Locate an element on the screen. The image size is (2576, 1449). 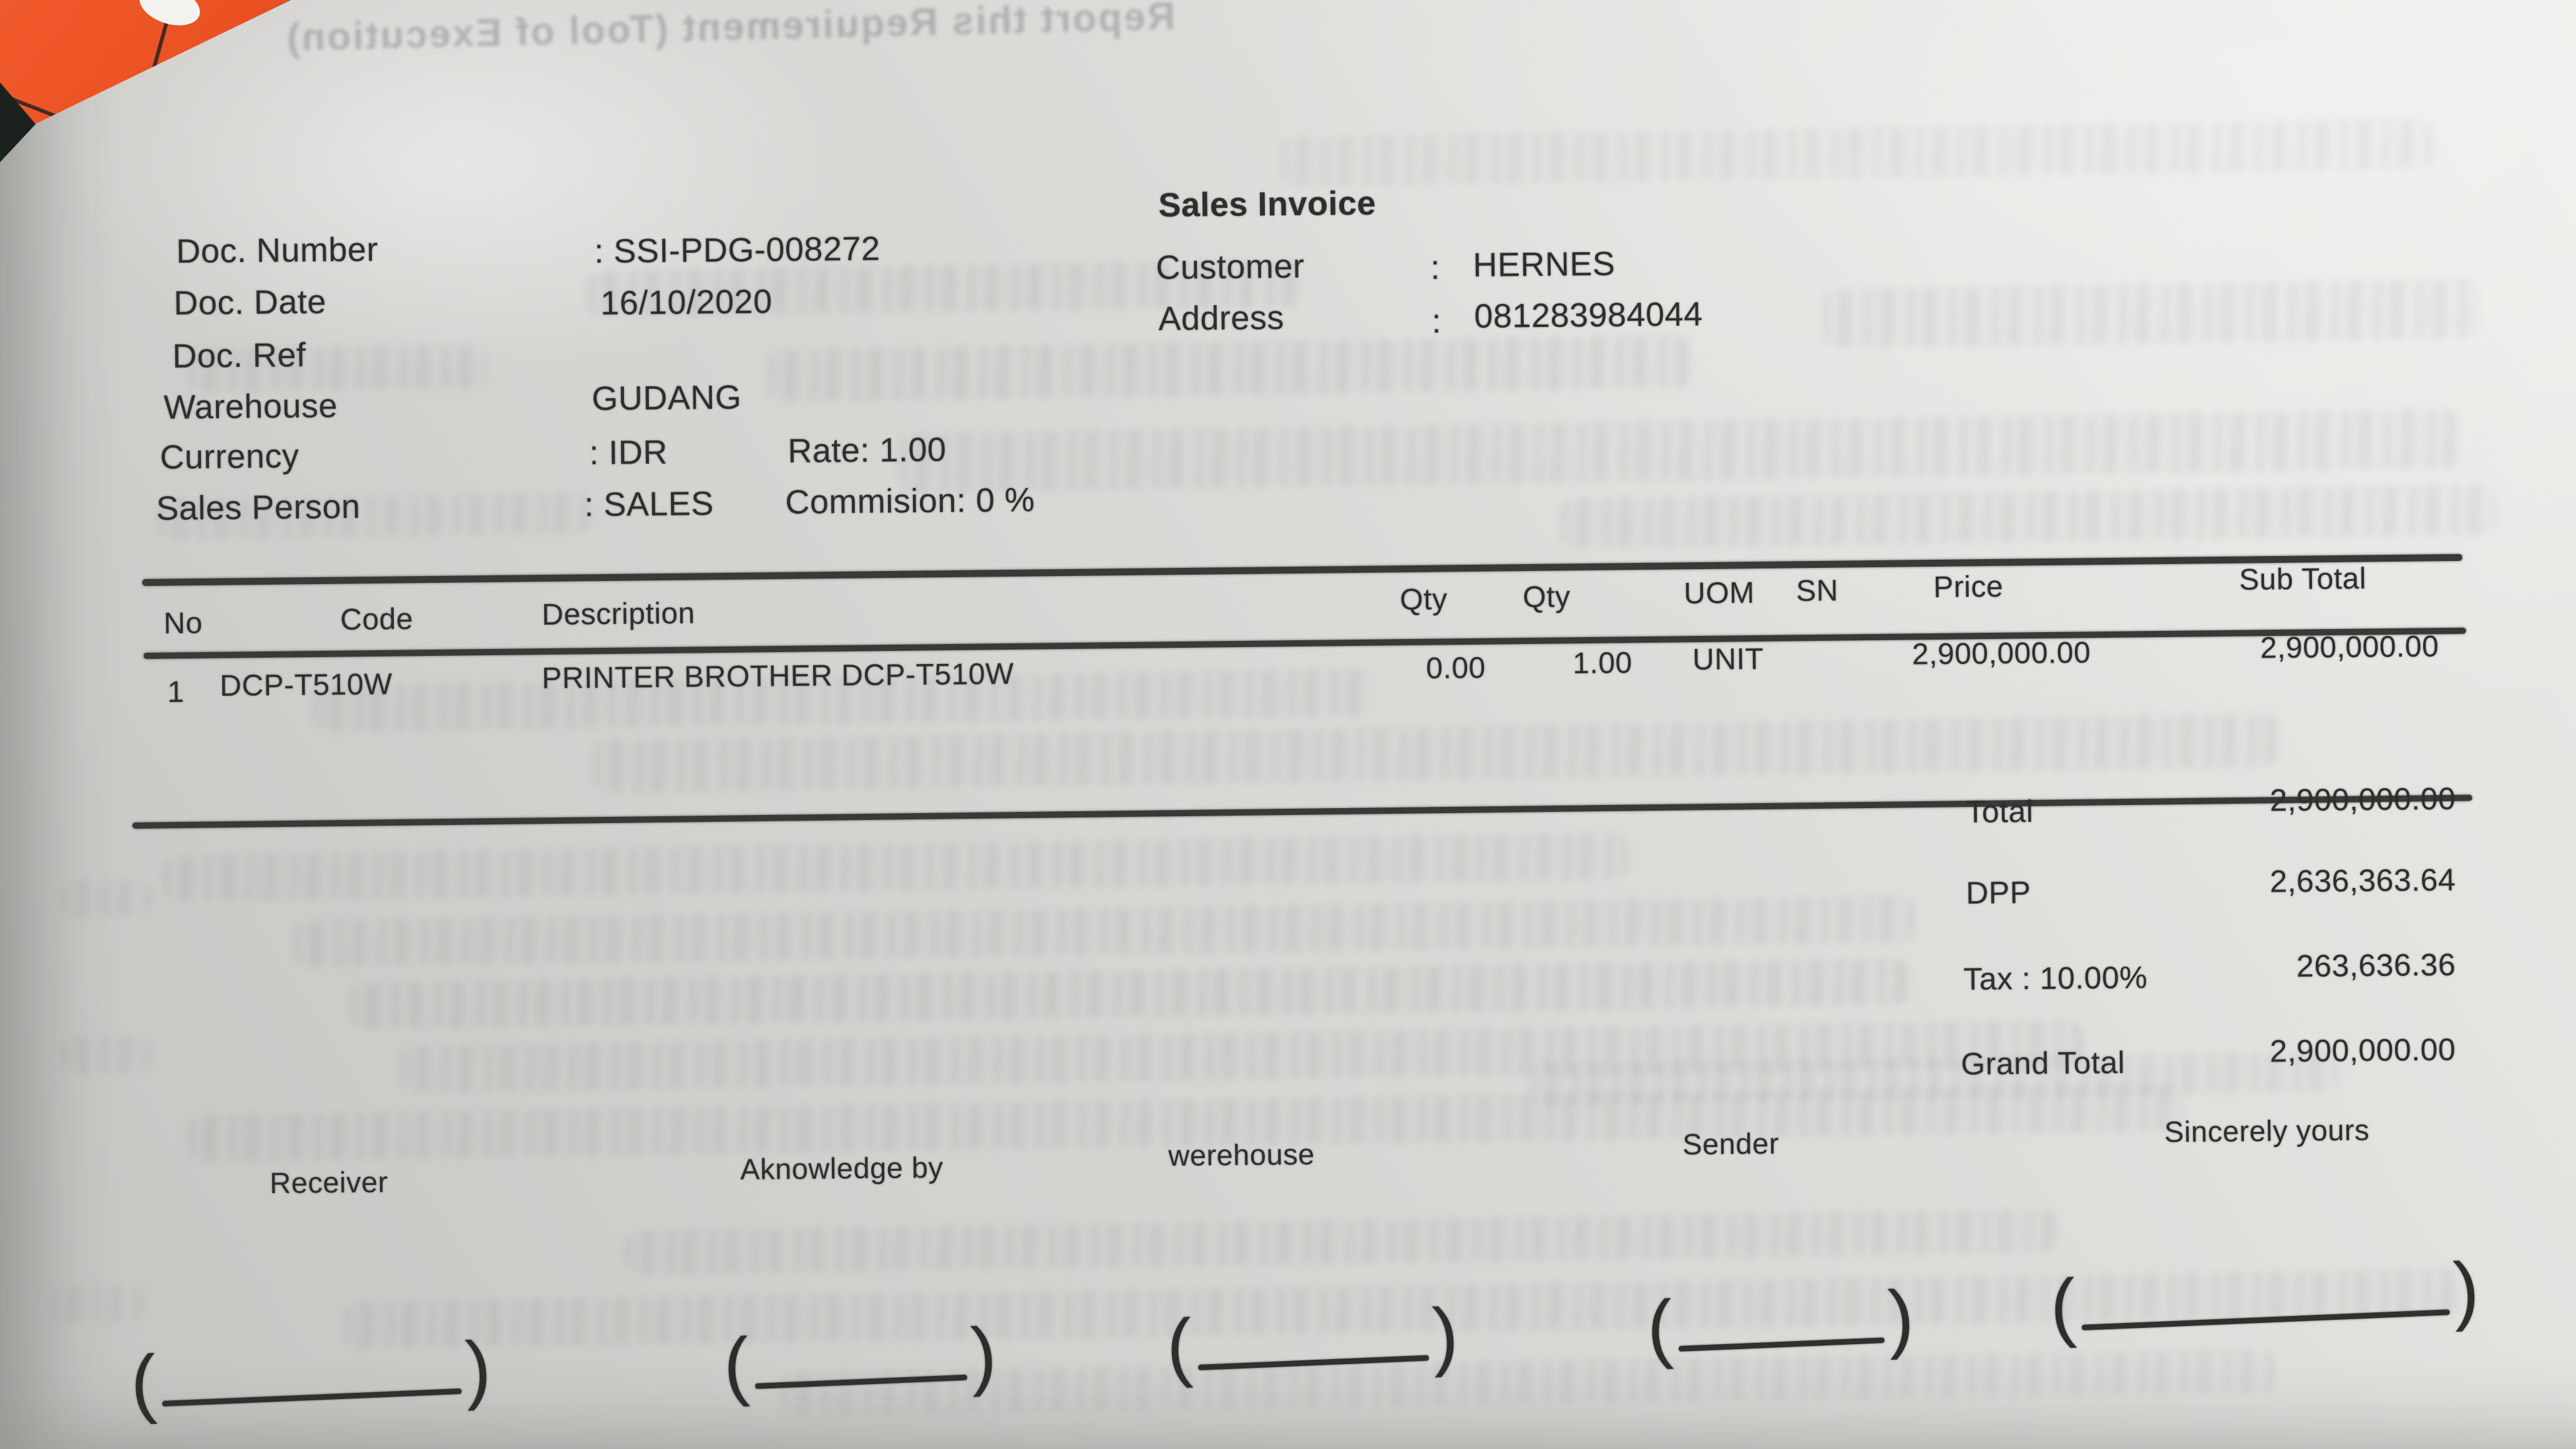
grand-total-value: 2,900,000.00 is located at coordinates (2363, 1050).